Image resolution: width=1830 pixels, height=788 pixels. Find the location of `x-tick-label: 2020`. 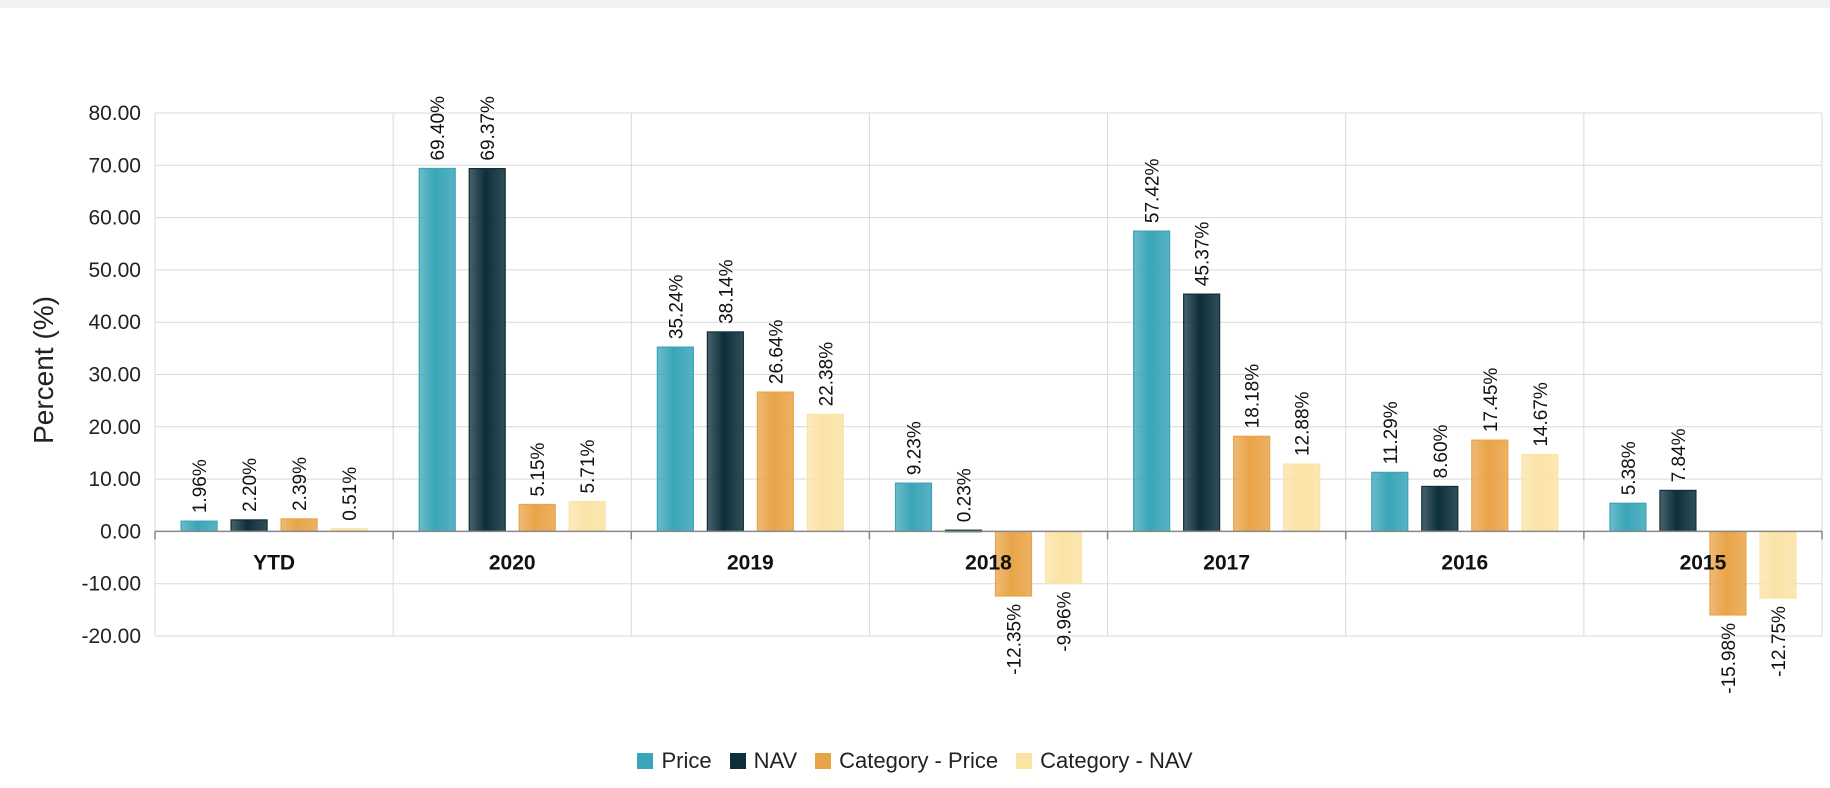

x-tick-label: 2020 is located at coordinates (512, 562).